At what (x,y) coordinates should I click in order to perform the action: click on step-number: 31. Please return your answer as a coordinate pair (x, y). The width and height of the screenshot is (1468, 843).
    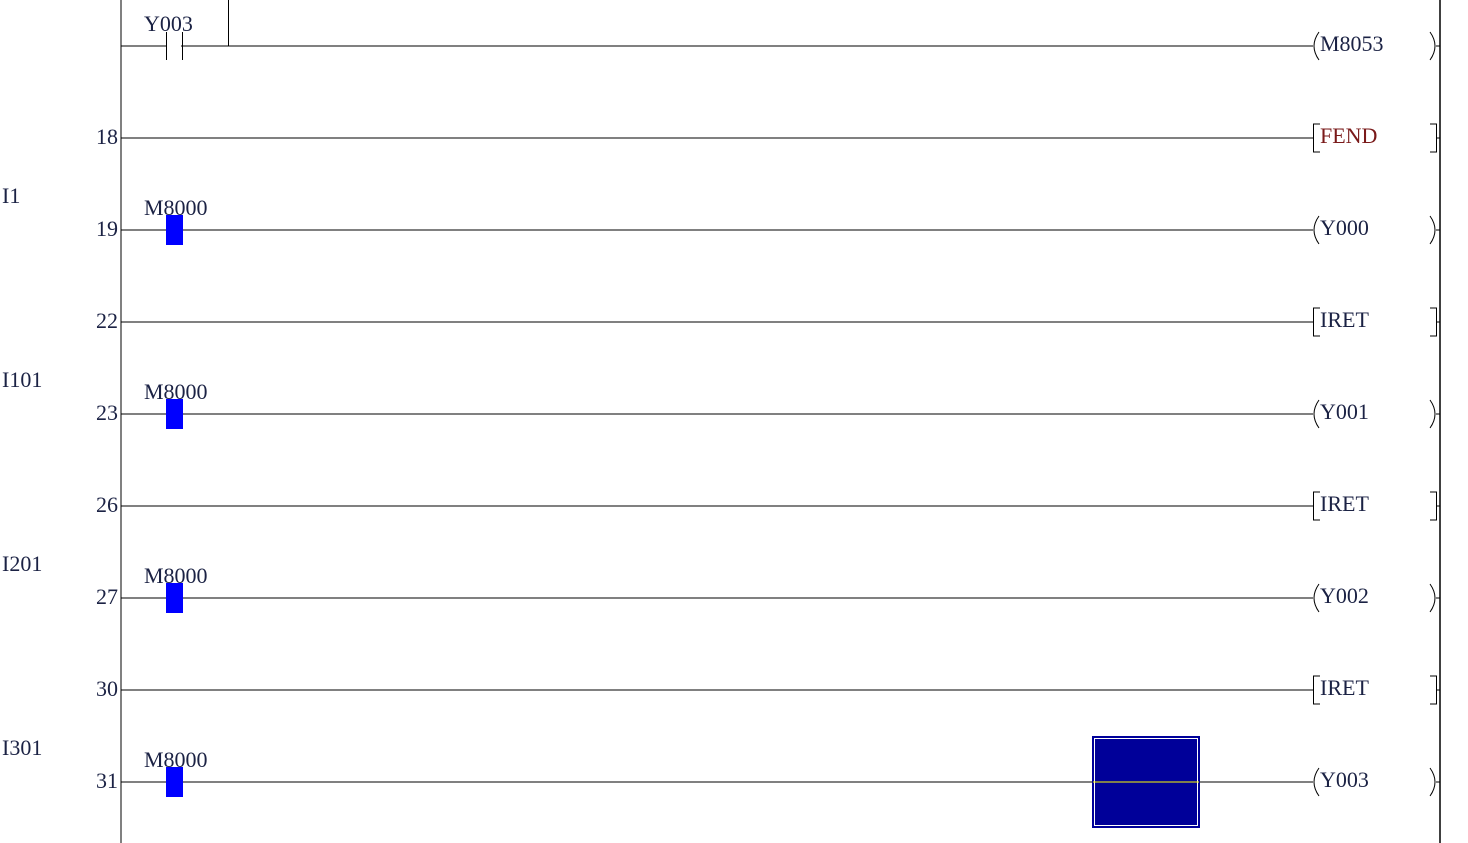
    Looking at the image, I should click on (107, 780).